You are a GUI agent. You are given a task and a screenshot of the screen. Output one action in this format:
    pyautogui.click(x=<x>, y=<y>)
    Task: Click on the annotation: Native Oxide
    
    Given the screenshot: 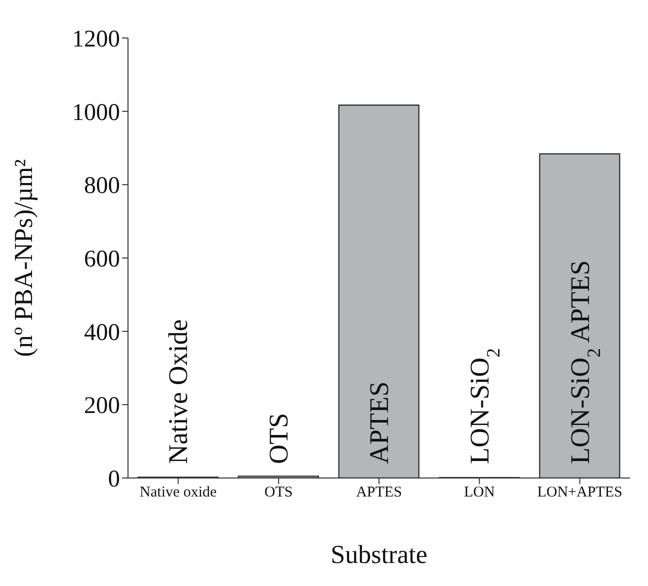 What is the action you would take?
    pyautogui.click(x=178, y=391)
    